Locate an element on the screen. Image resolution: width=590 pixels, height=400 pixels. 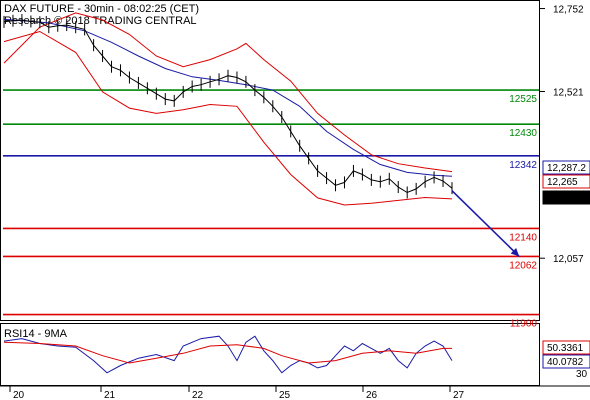
y-tick-label: 12,057 is located at coordinates (568, 259).